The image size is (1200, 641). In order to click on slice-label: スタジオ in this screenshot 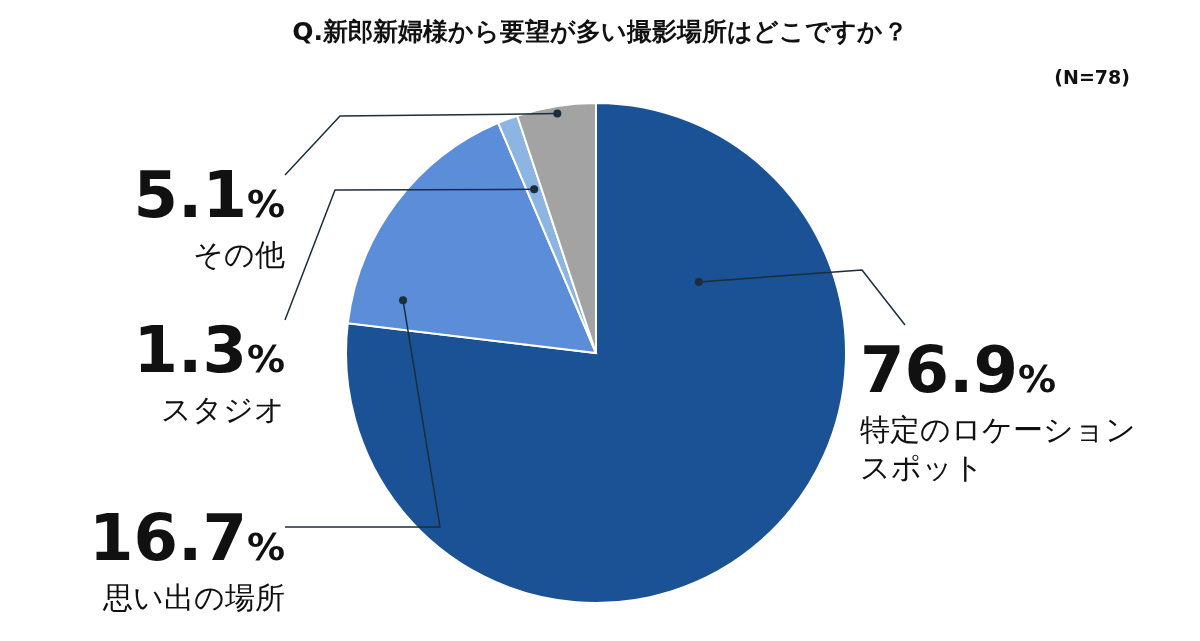, I will do `click(223, 409)`.